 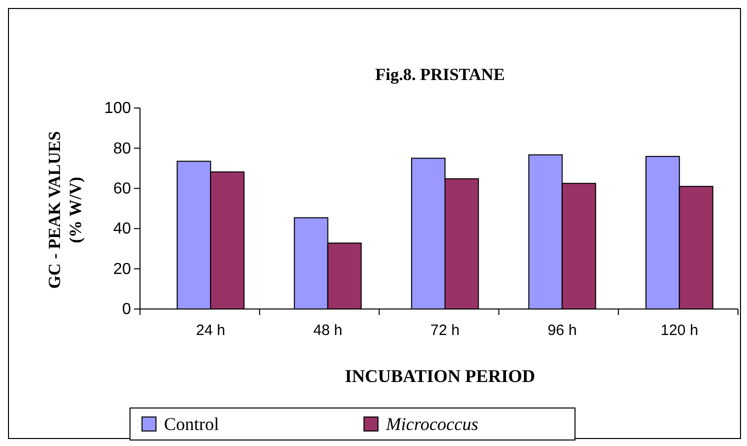 What do you see at coordinates (122, 189) in the screenshot?
I see `y-tick-label: 60` at bounding box center [122, 189].